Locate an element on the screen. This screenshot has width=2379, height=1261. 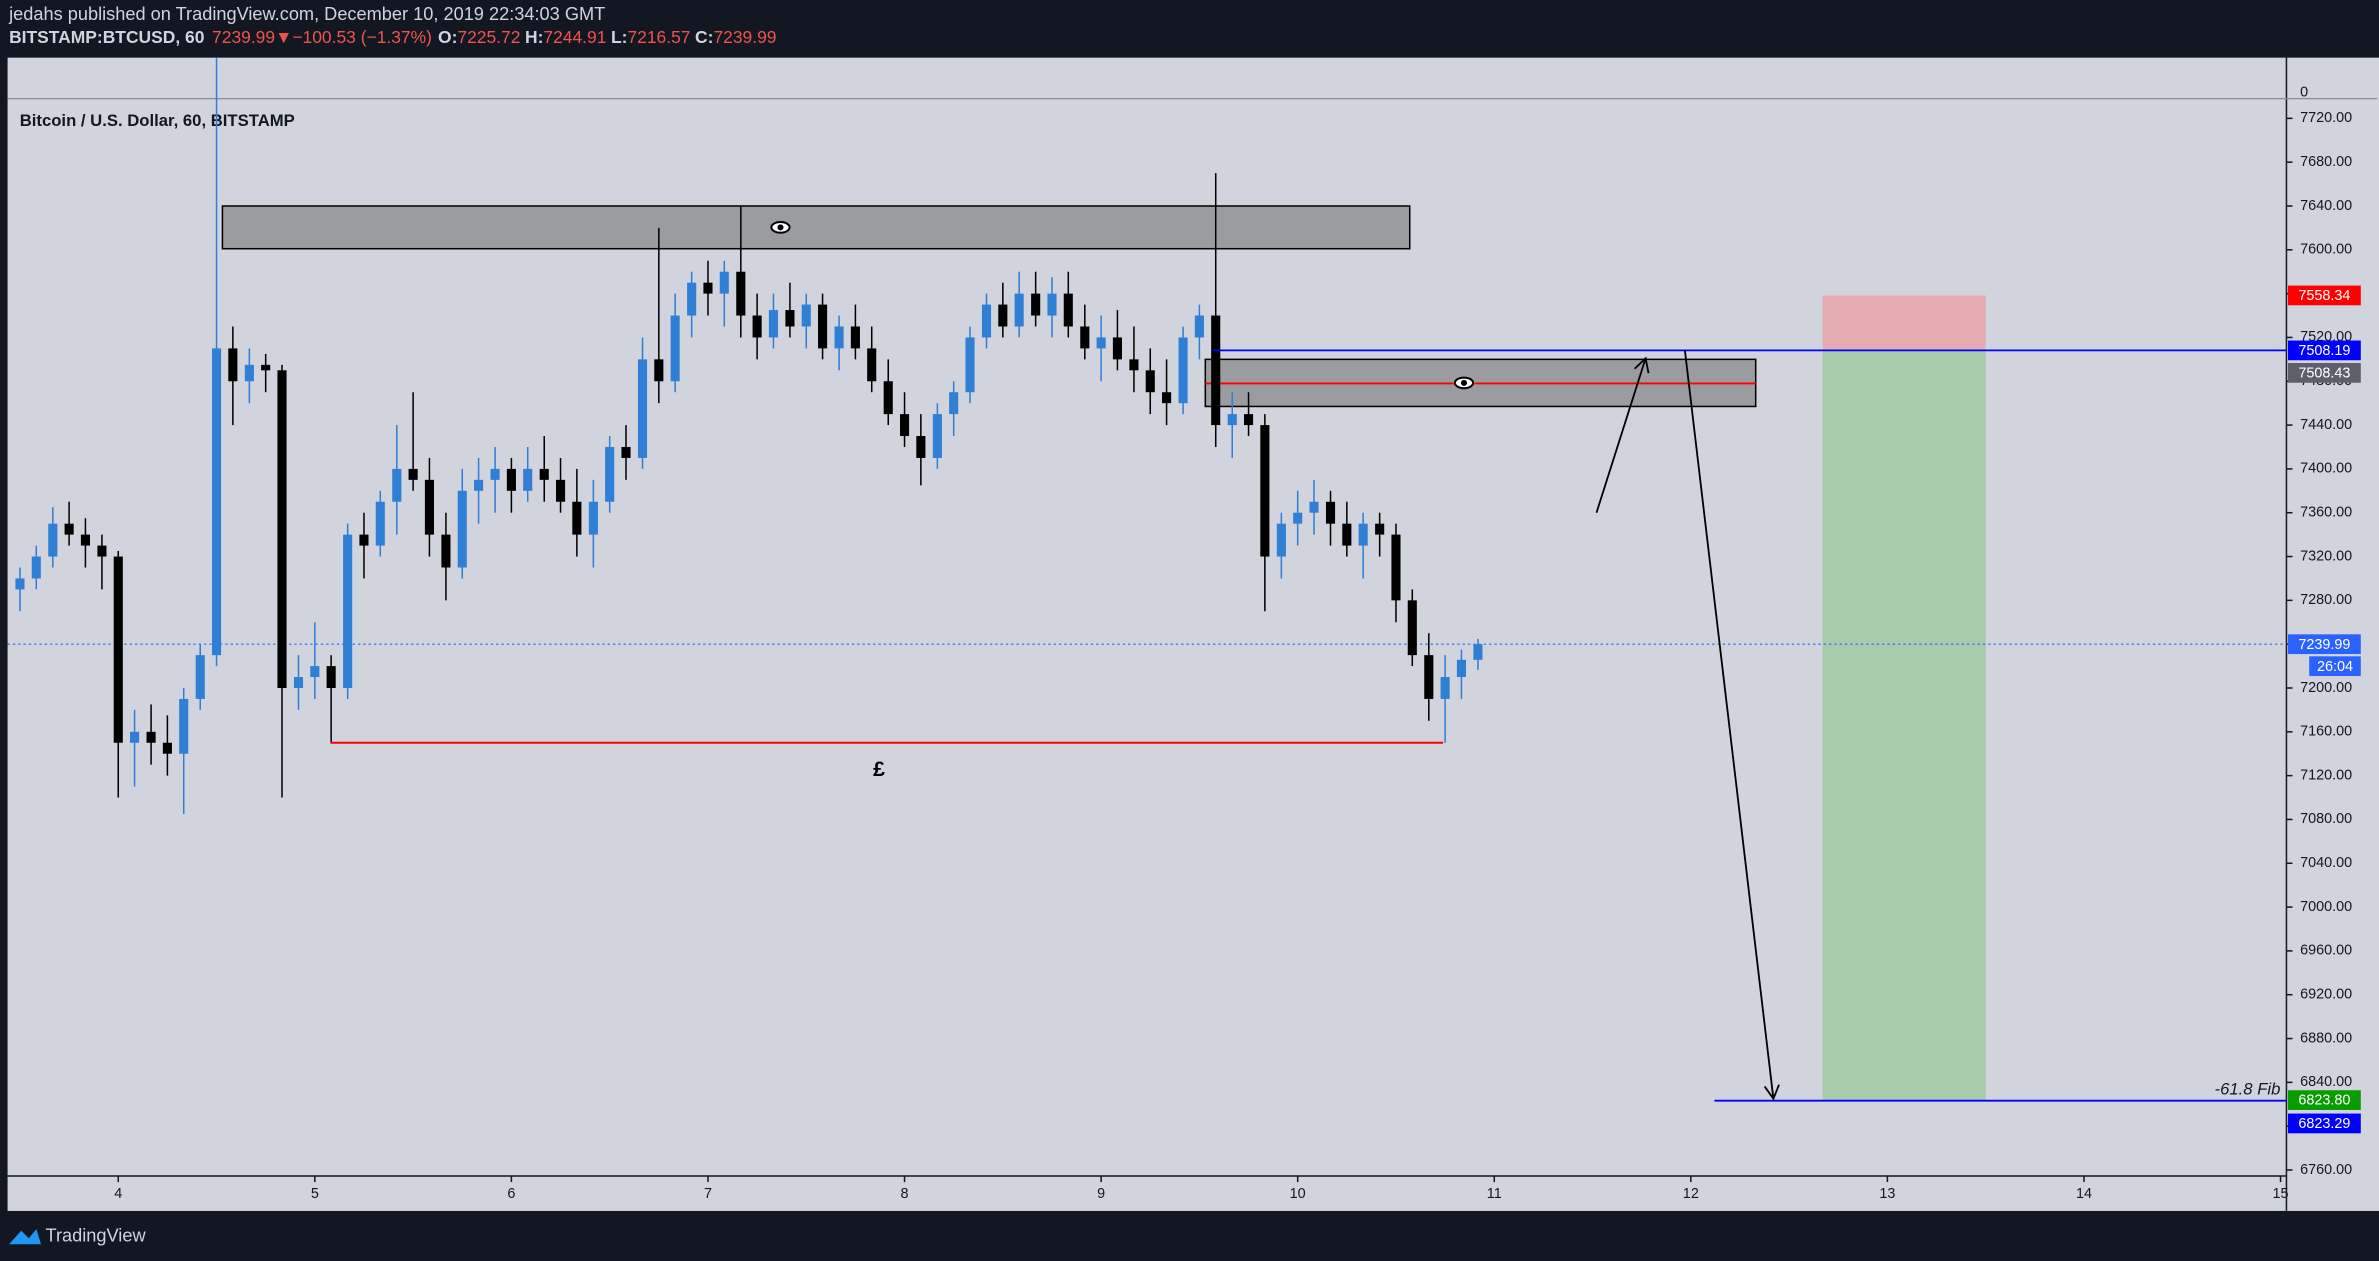
y-tick-label: 7200.00 is located at coordinates (2326, 688).